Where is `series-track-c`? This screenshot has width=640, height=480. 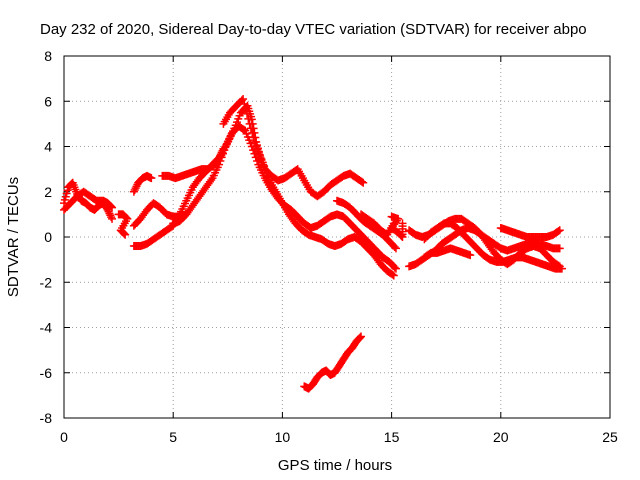
series-track-c is located at coordinates (123, 224).